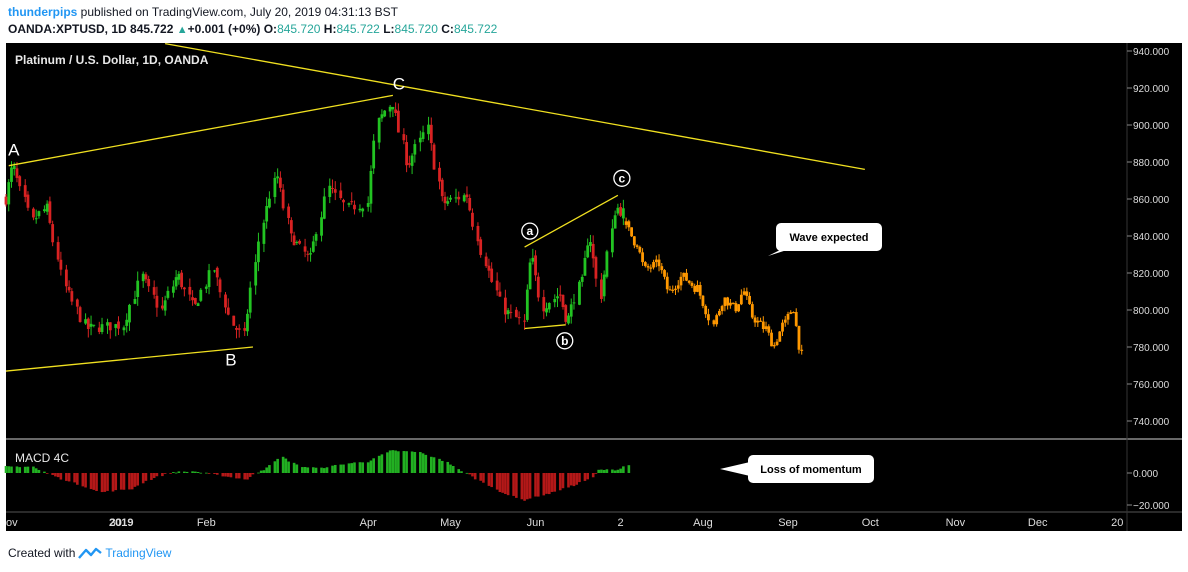  I want to click on time-tick-label: 20, so click(1117, 523).